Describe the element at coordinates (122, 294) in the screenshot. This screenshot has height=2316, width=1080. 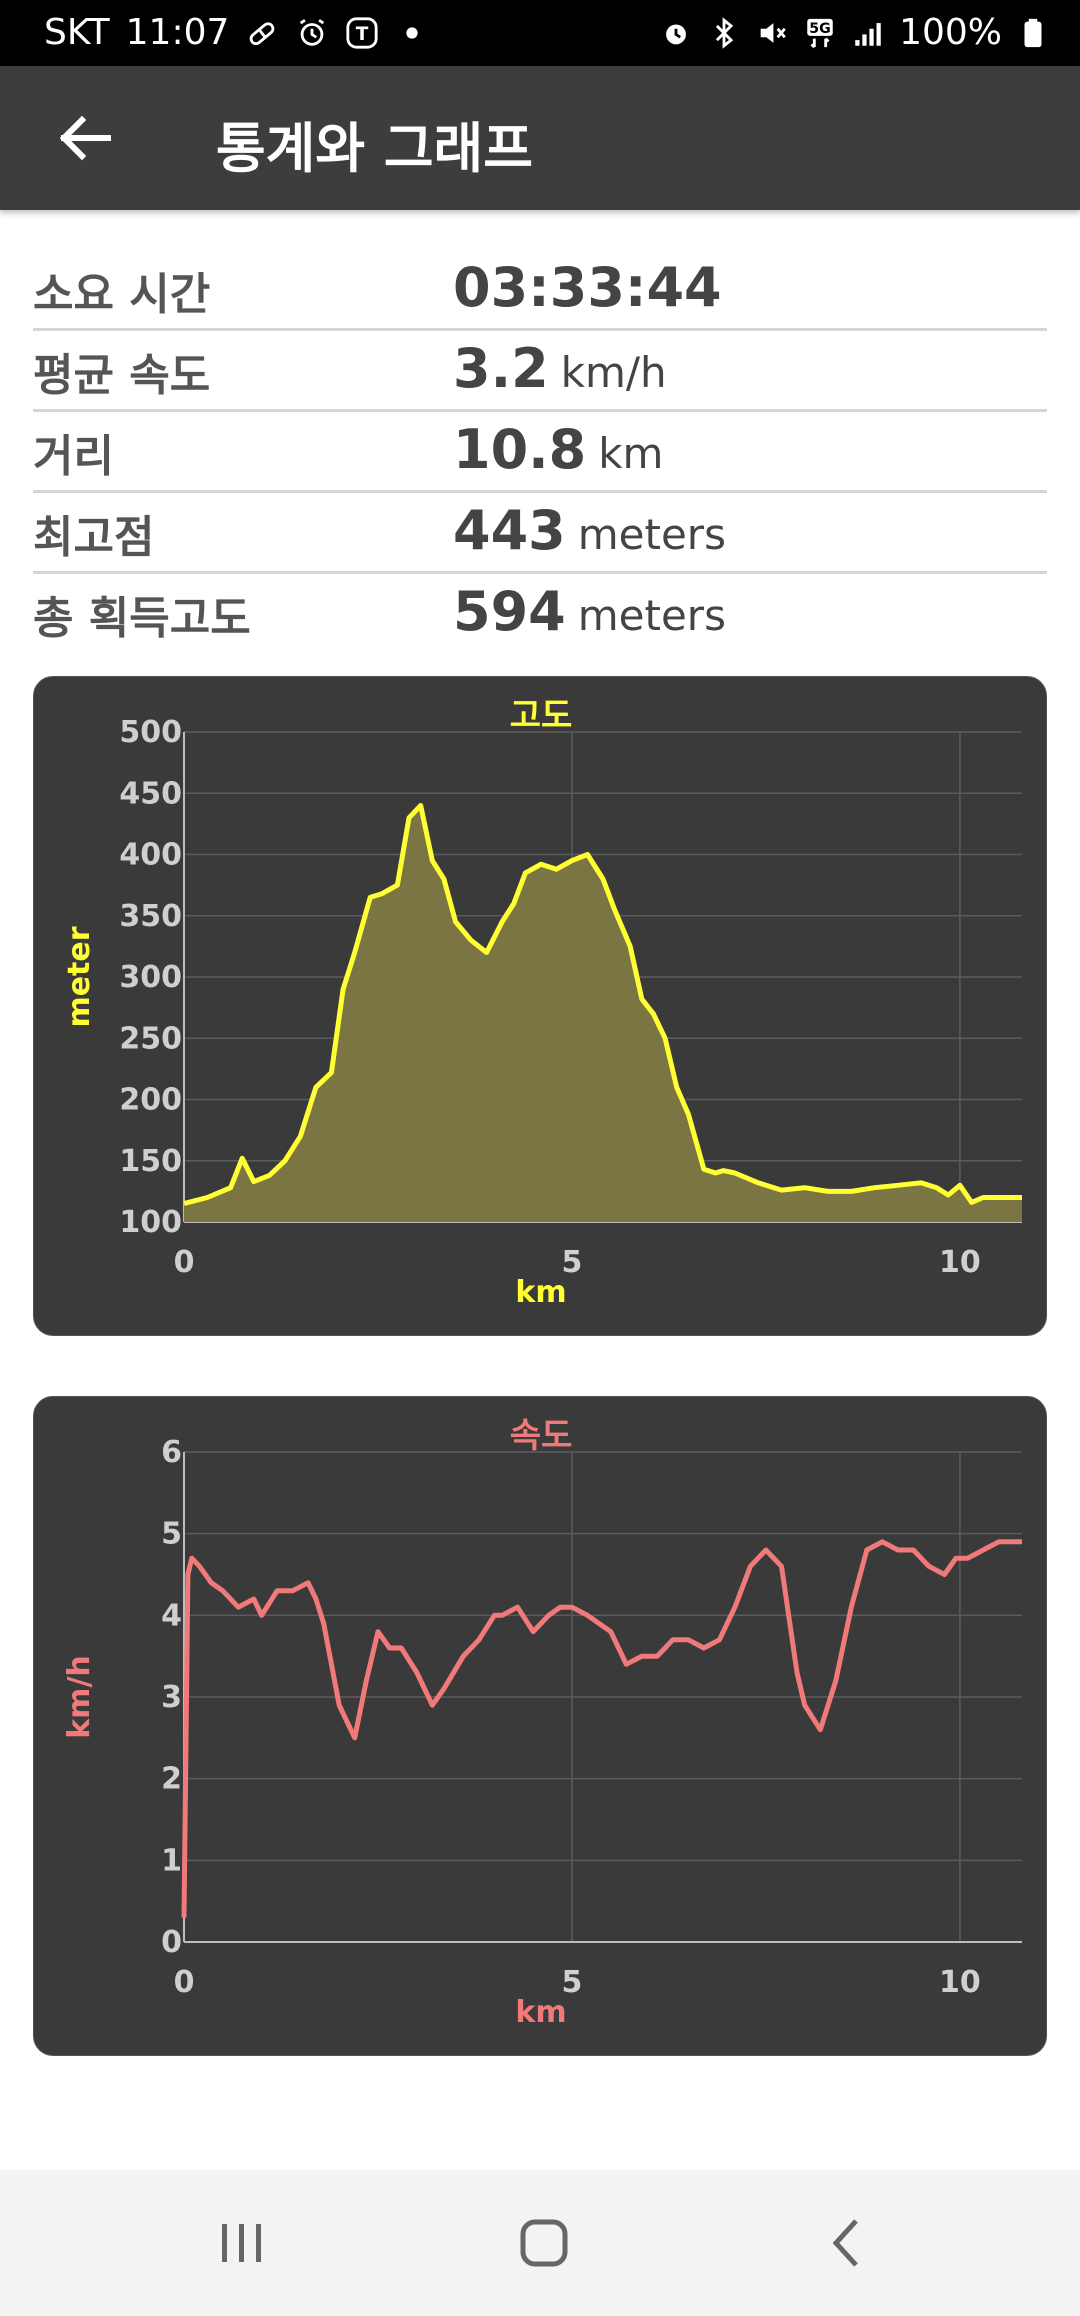
I see `stat-label: 소요 시간` at that location.